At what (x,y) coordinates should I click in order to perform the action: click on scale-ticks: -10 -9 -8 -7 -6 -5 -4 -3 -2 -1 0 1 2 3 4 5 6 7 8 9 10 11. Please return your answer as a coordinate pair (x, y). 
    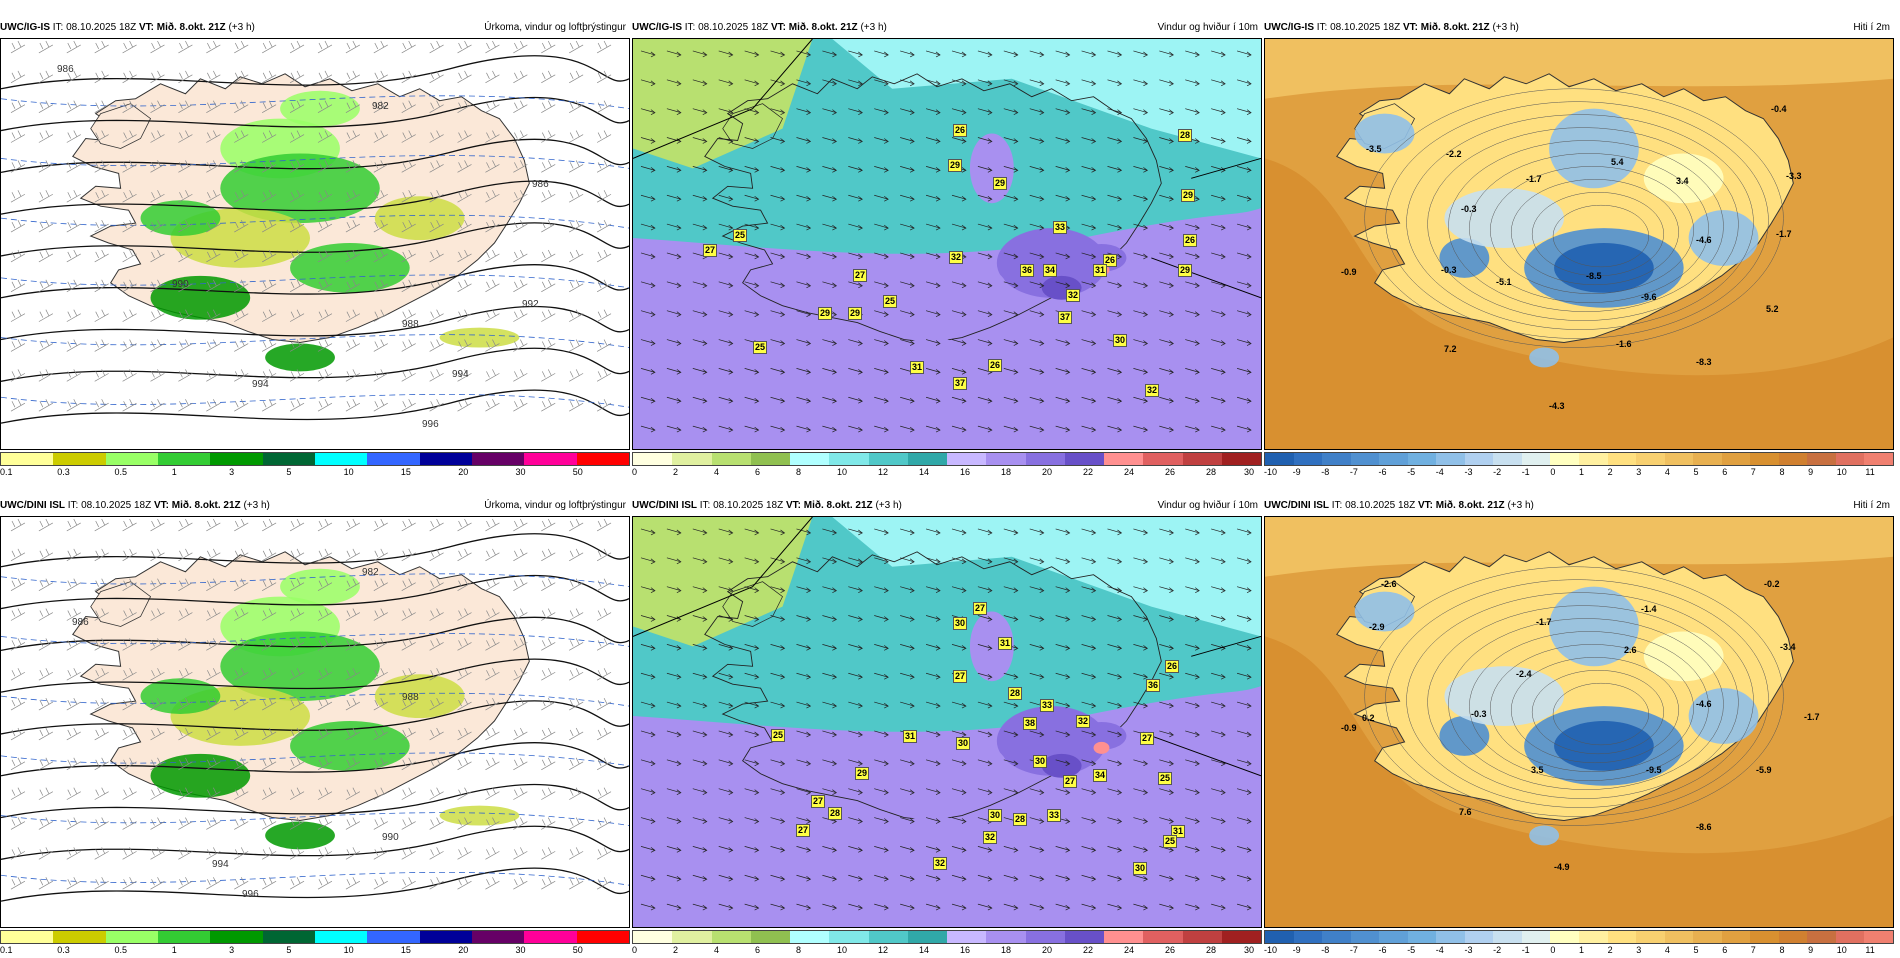
    Looking at the image, I should click on (1579, 951).